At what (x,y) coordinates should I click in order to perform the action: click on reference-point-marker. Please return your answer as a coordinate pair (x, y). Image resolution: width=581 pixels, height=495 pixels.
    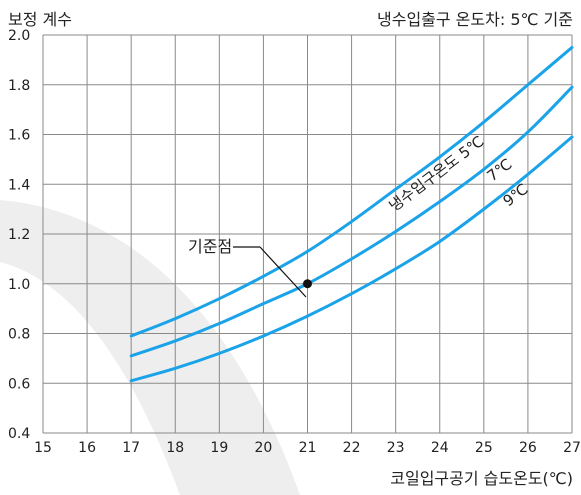
    Looking at the image, I should click on (307, 284).